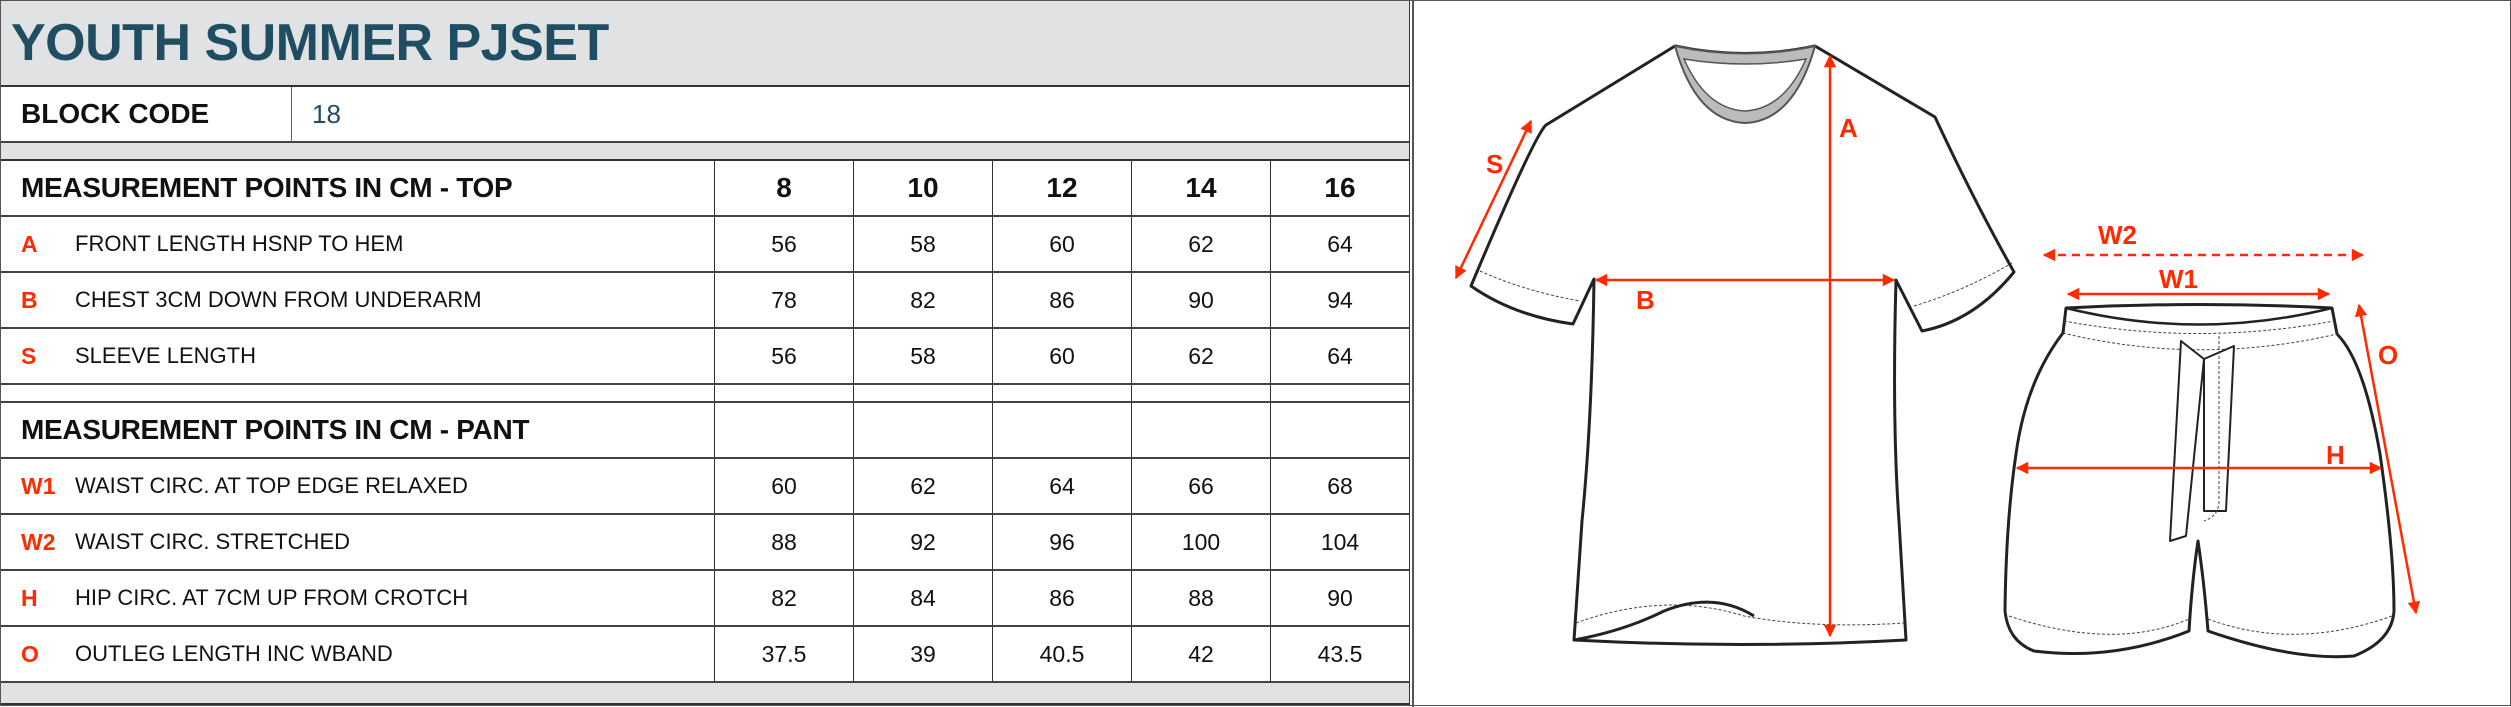 The height and width of the screenshot is (707, 2511). Describe the element at coordinates (705, 152) in the screenshot. I see `spacer-band` at that location.